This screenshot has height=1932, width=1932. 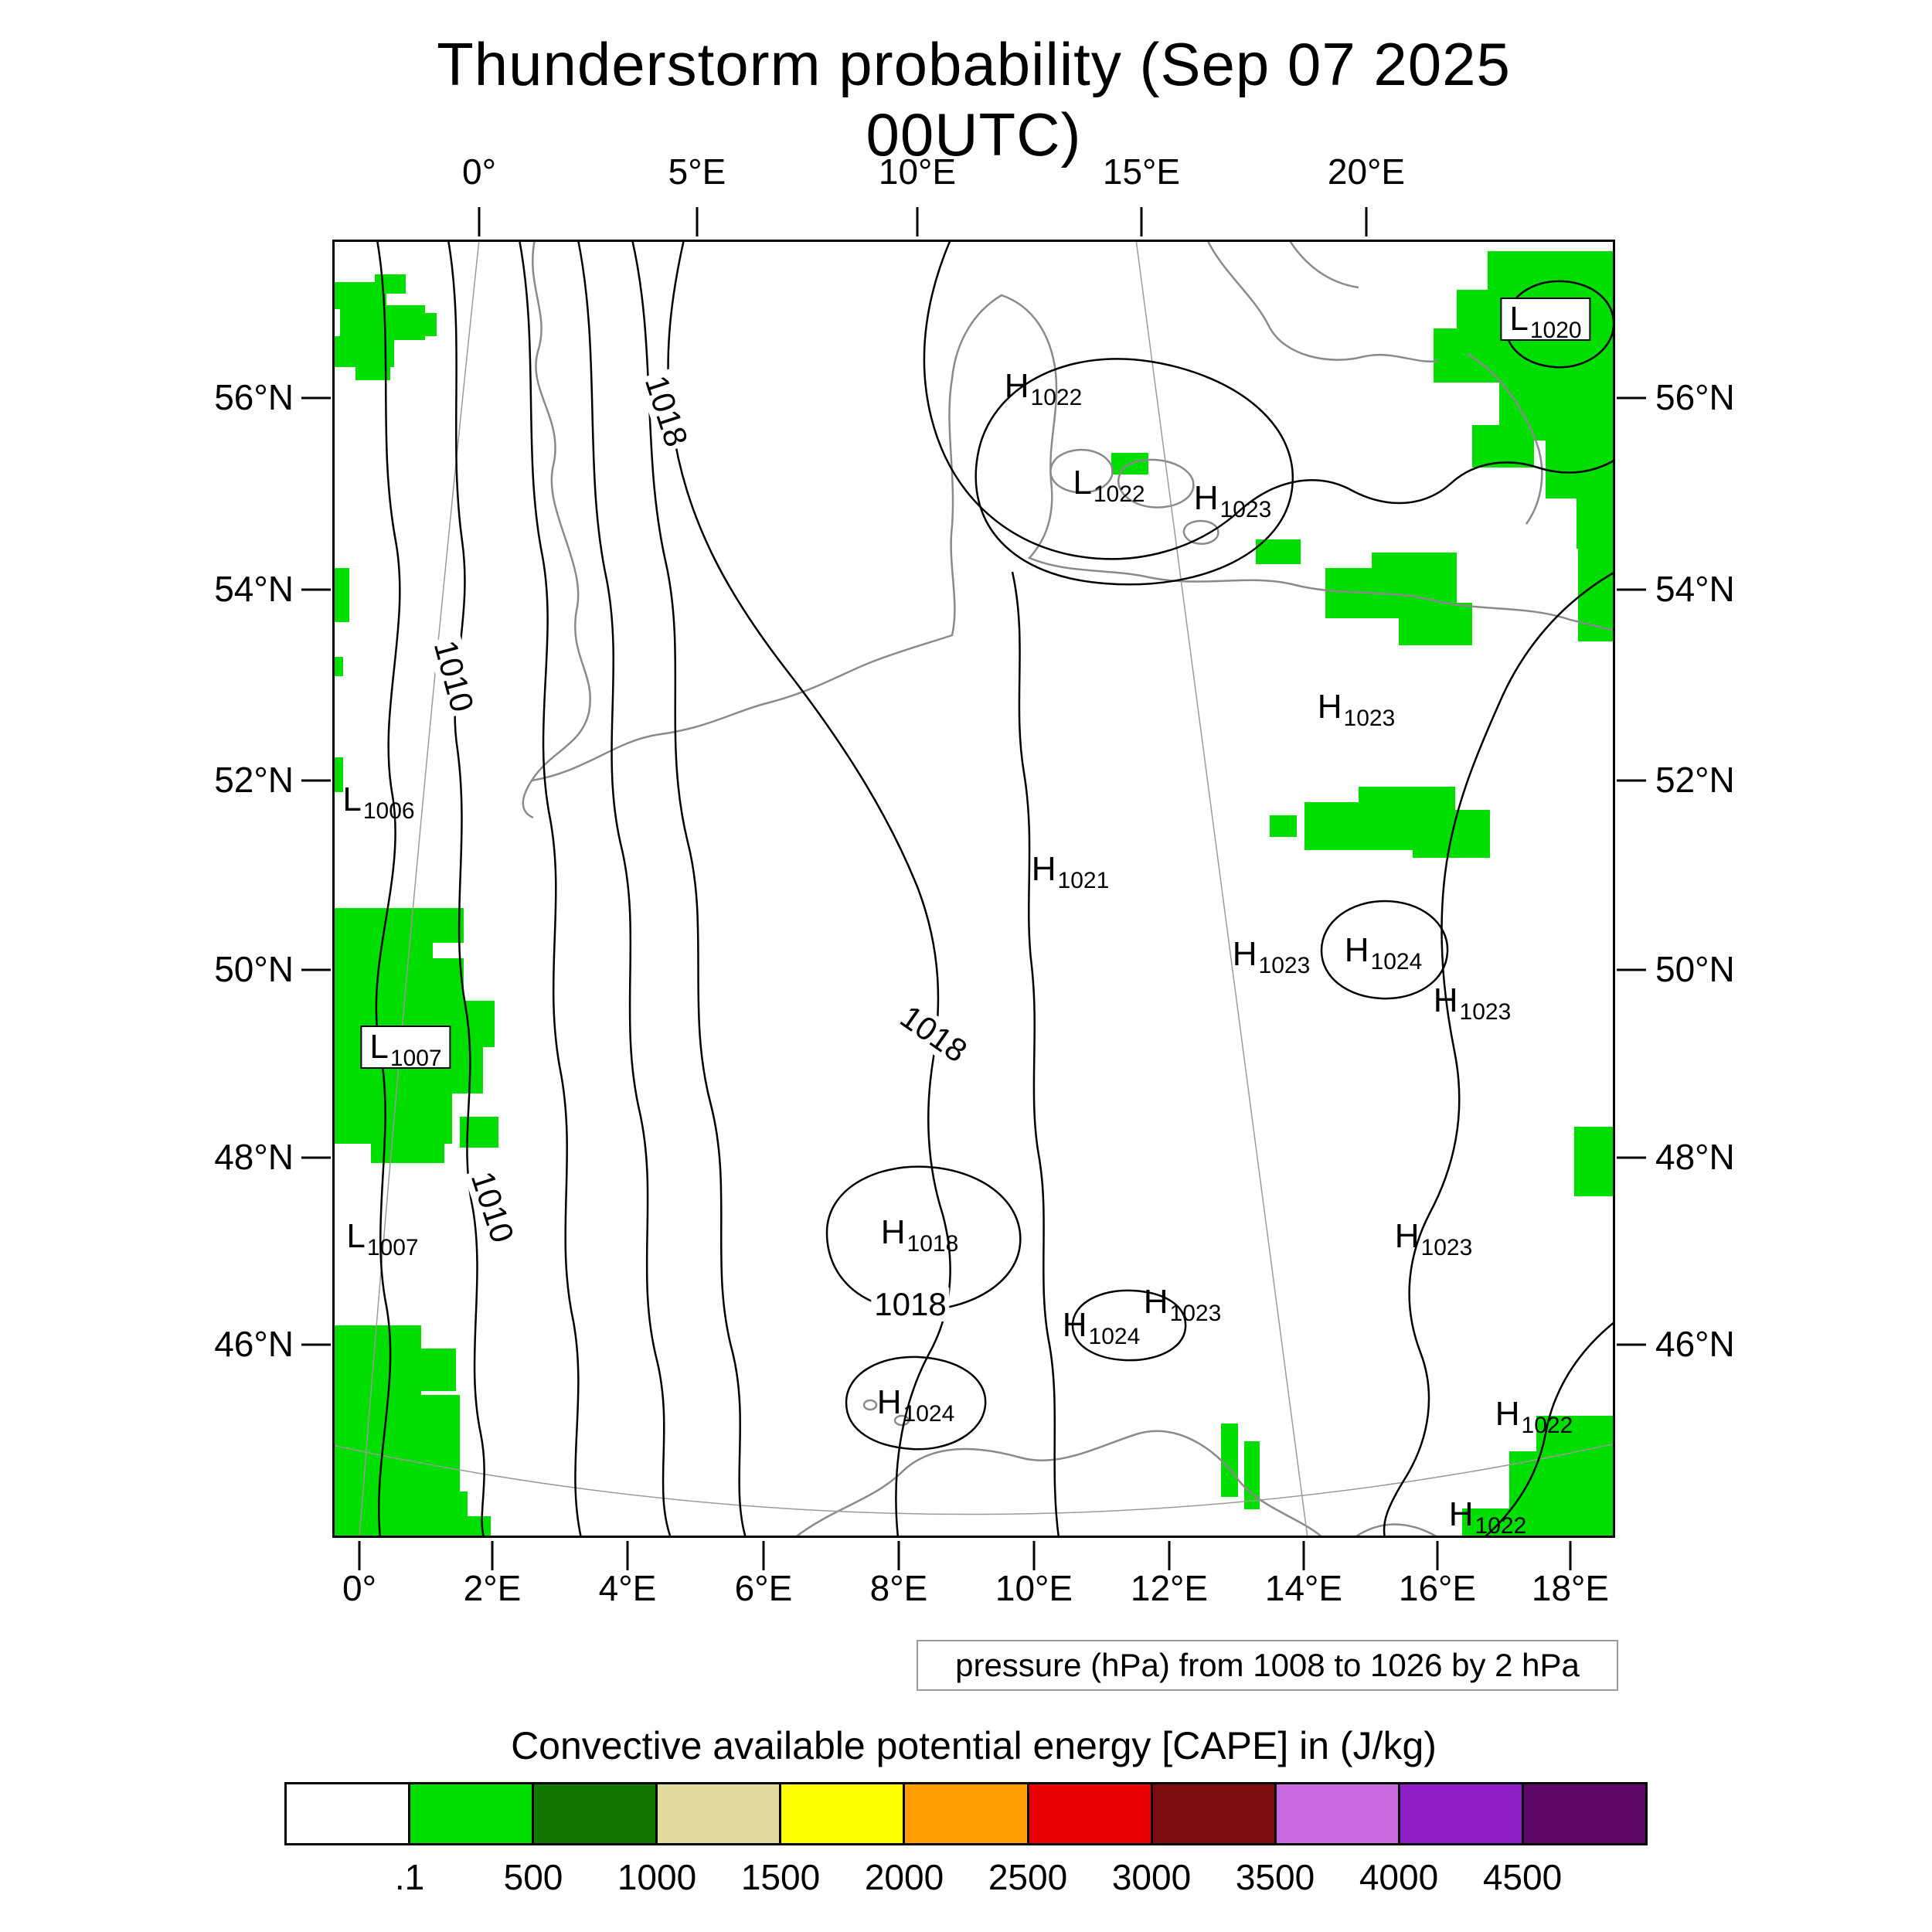 I want to click on pressure-center-high: H1018, so click(x=920, y=1235).